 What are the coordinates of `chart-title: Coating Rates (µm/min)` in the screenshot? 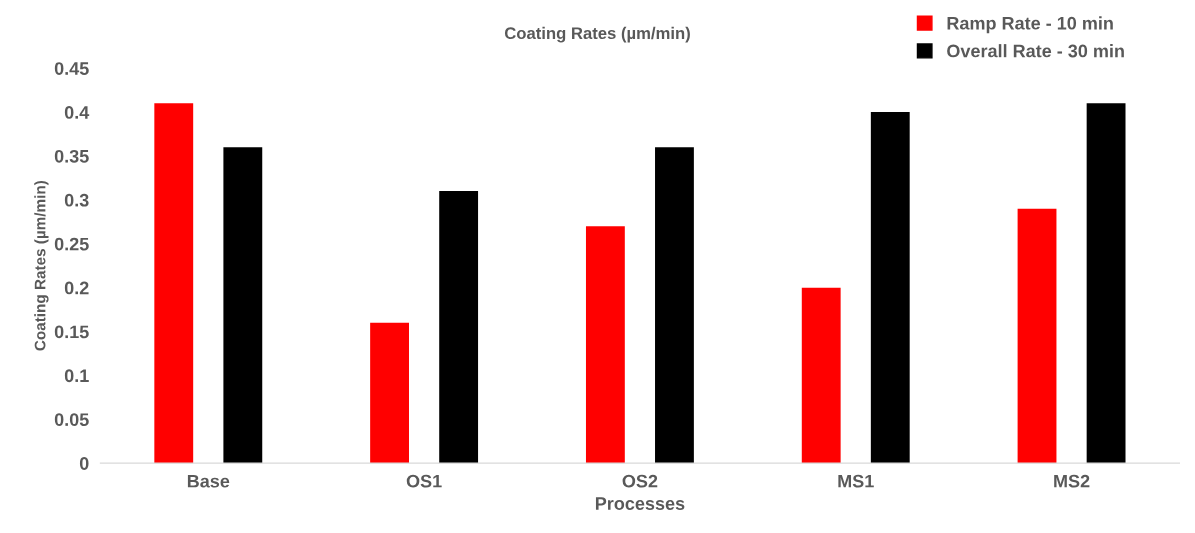 It's located at (597, 34).